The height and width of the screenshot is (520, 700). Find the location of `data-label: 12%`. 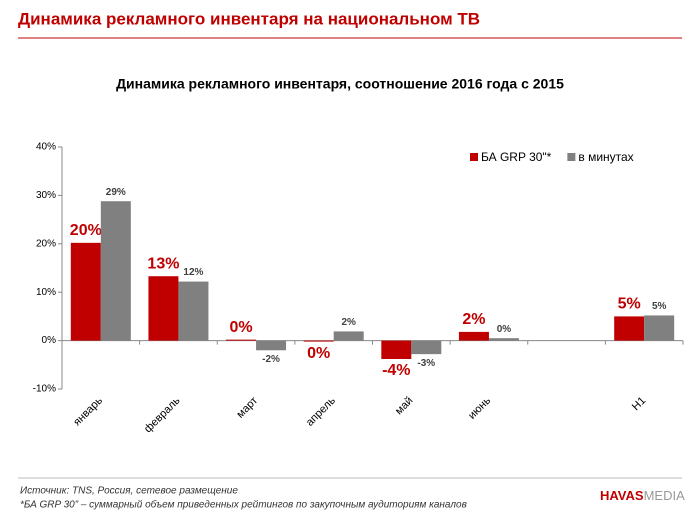

data-label: 12% is located at coordinates (193, 272).